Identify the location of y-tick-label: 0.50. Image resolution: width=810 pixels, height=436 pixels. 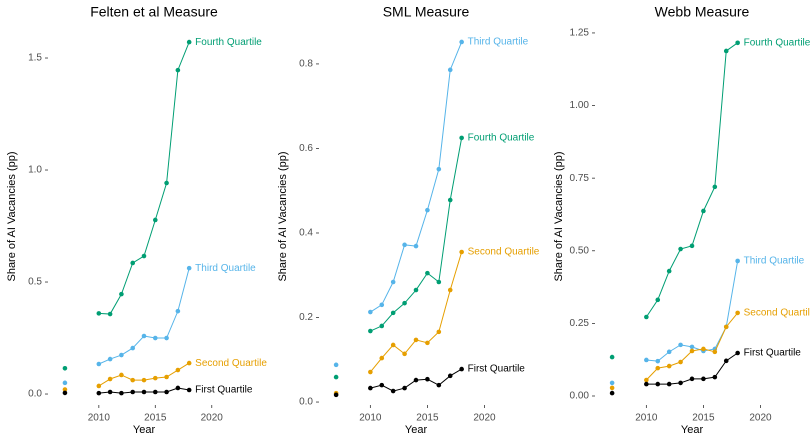
(580, 250).